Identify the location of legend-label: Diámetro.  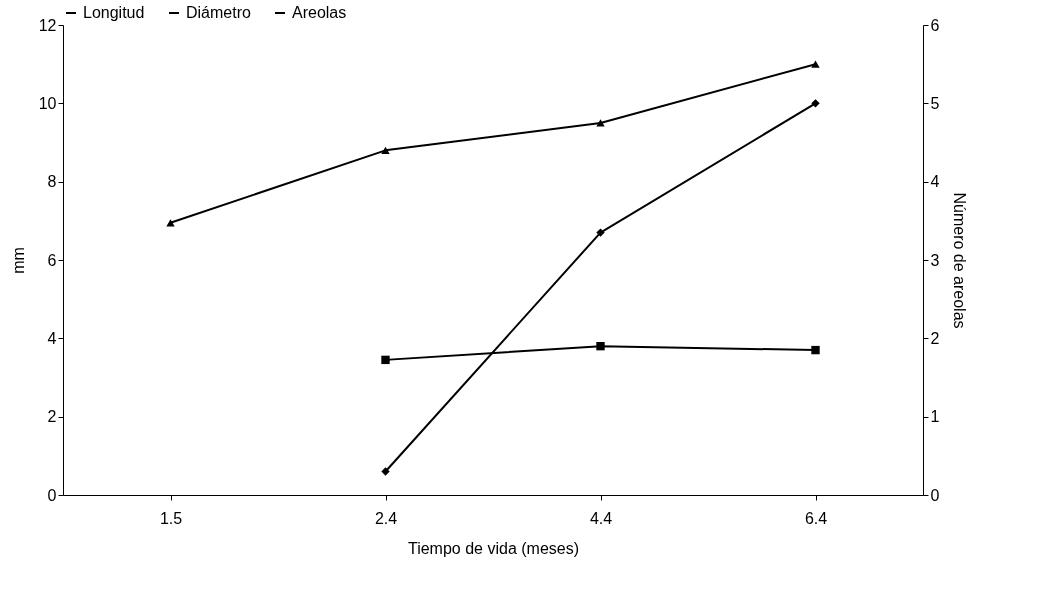
(219, 12).